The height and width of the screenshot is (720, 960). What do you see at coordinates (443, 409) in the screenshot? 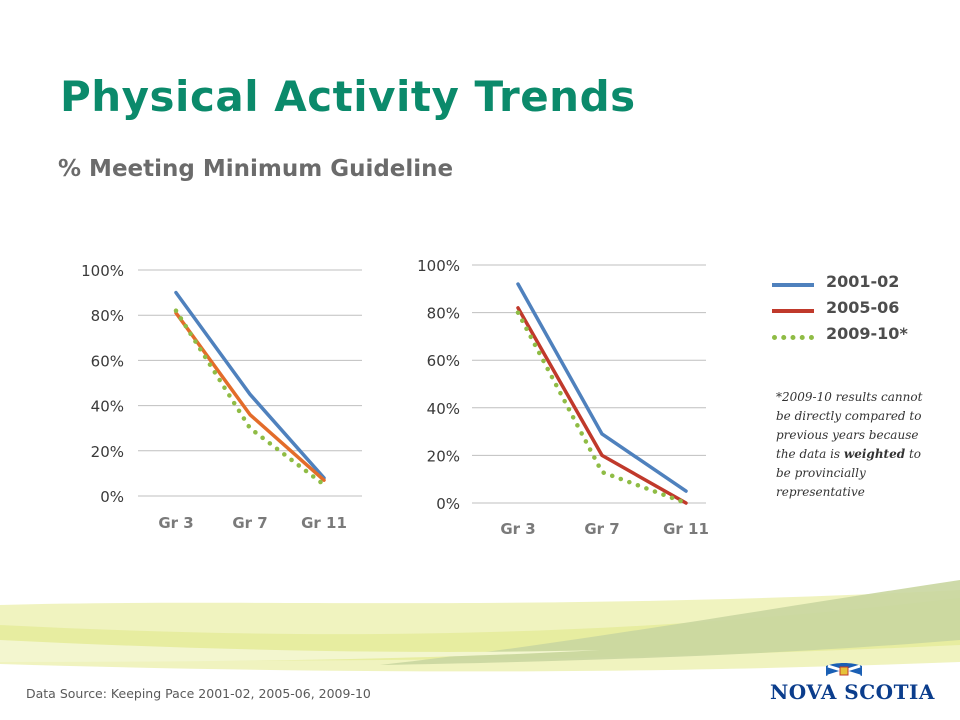
I see `right-ytick-label: 40%` at bounding box center [443, 409].